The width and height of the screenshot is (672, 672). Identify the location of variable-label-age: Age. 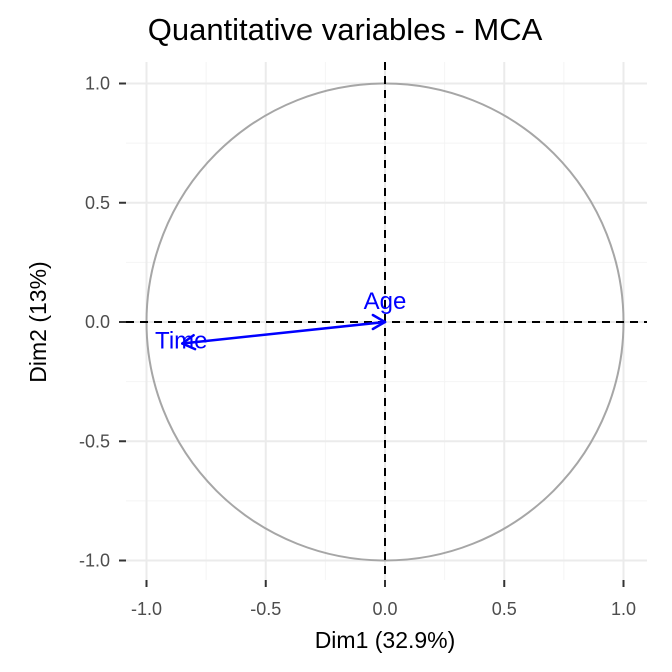
(385, 301).